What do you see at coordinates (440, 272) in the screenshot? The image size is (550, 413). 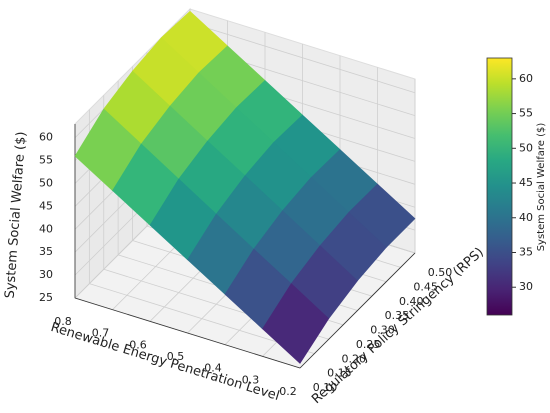 I see `y-tick-label: 0.50` at bounding box center [440, 272].